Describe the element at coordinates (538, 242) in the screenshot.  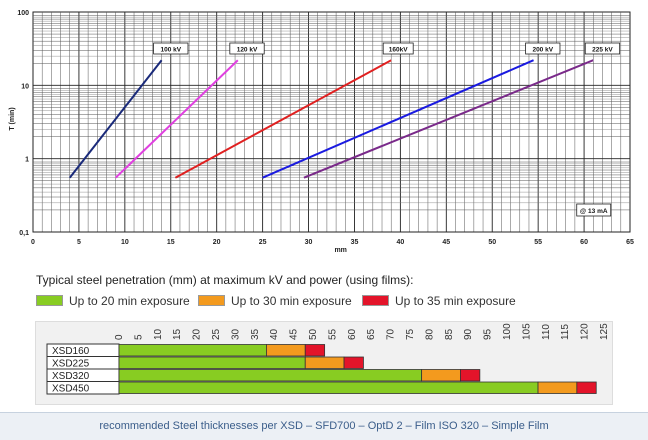
I see `x-tick-label: 55` at that location.